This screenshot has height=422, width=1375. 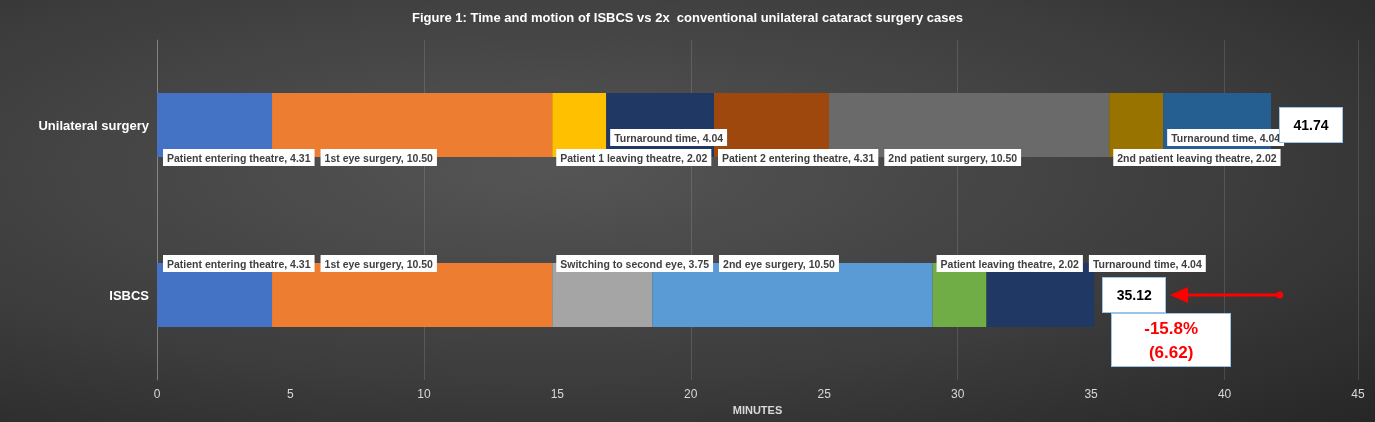 What do you see at coordinates (779, 263) in the screenshot?
I see `data-label: 2nd eye surgery, 10.50` at bounding box center [779, 263].